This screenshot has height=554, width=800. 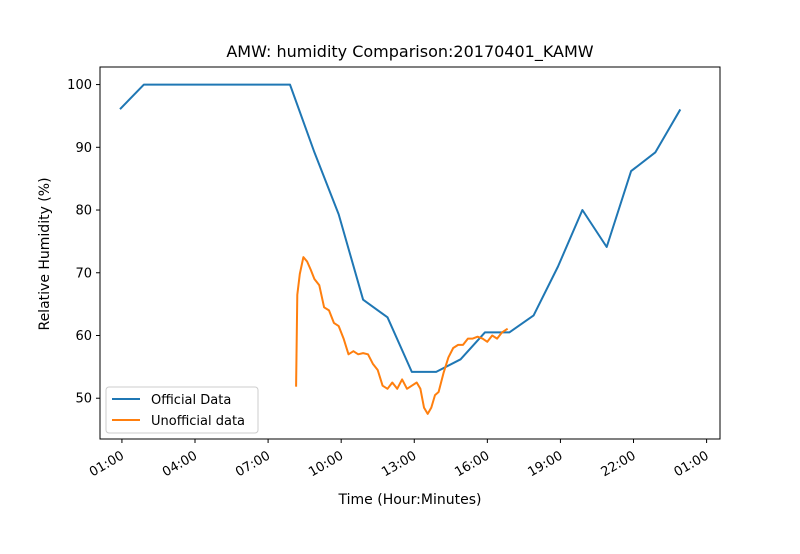 I want to click on legend-label: Official Data, so click(x=191, y=400).